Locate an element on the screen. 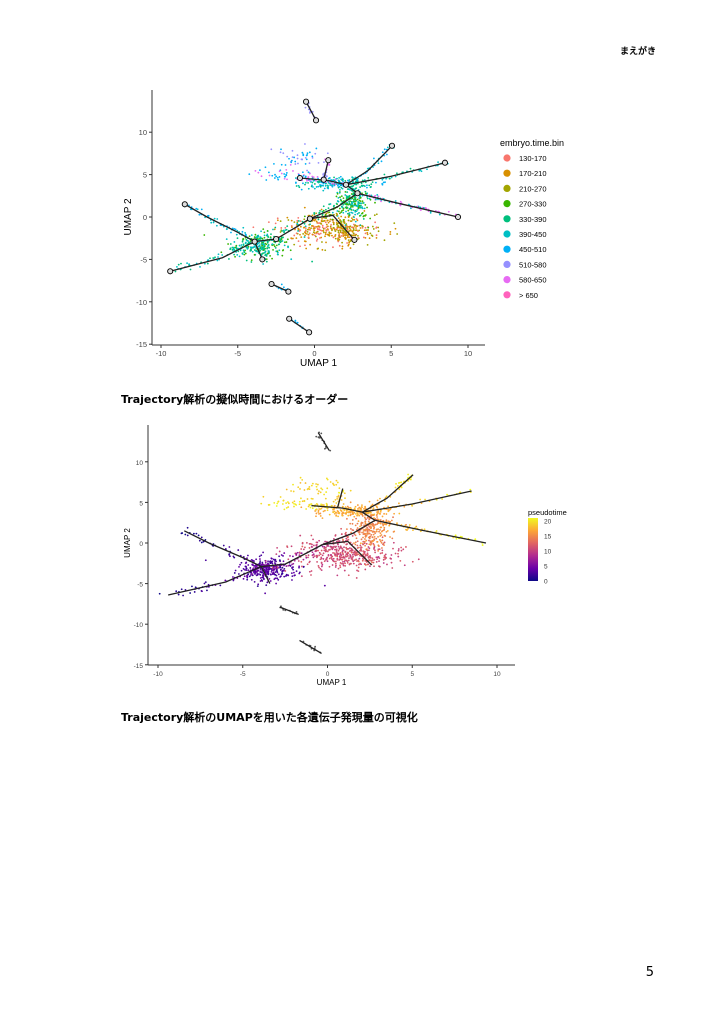 The image size is (724, 1024). y-tick-label: -5 is located at coordinates (140, 585).